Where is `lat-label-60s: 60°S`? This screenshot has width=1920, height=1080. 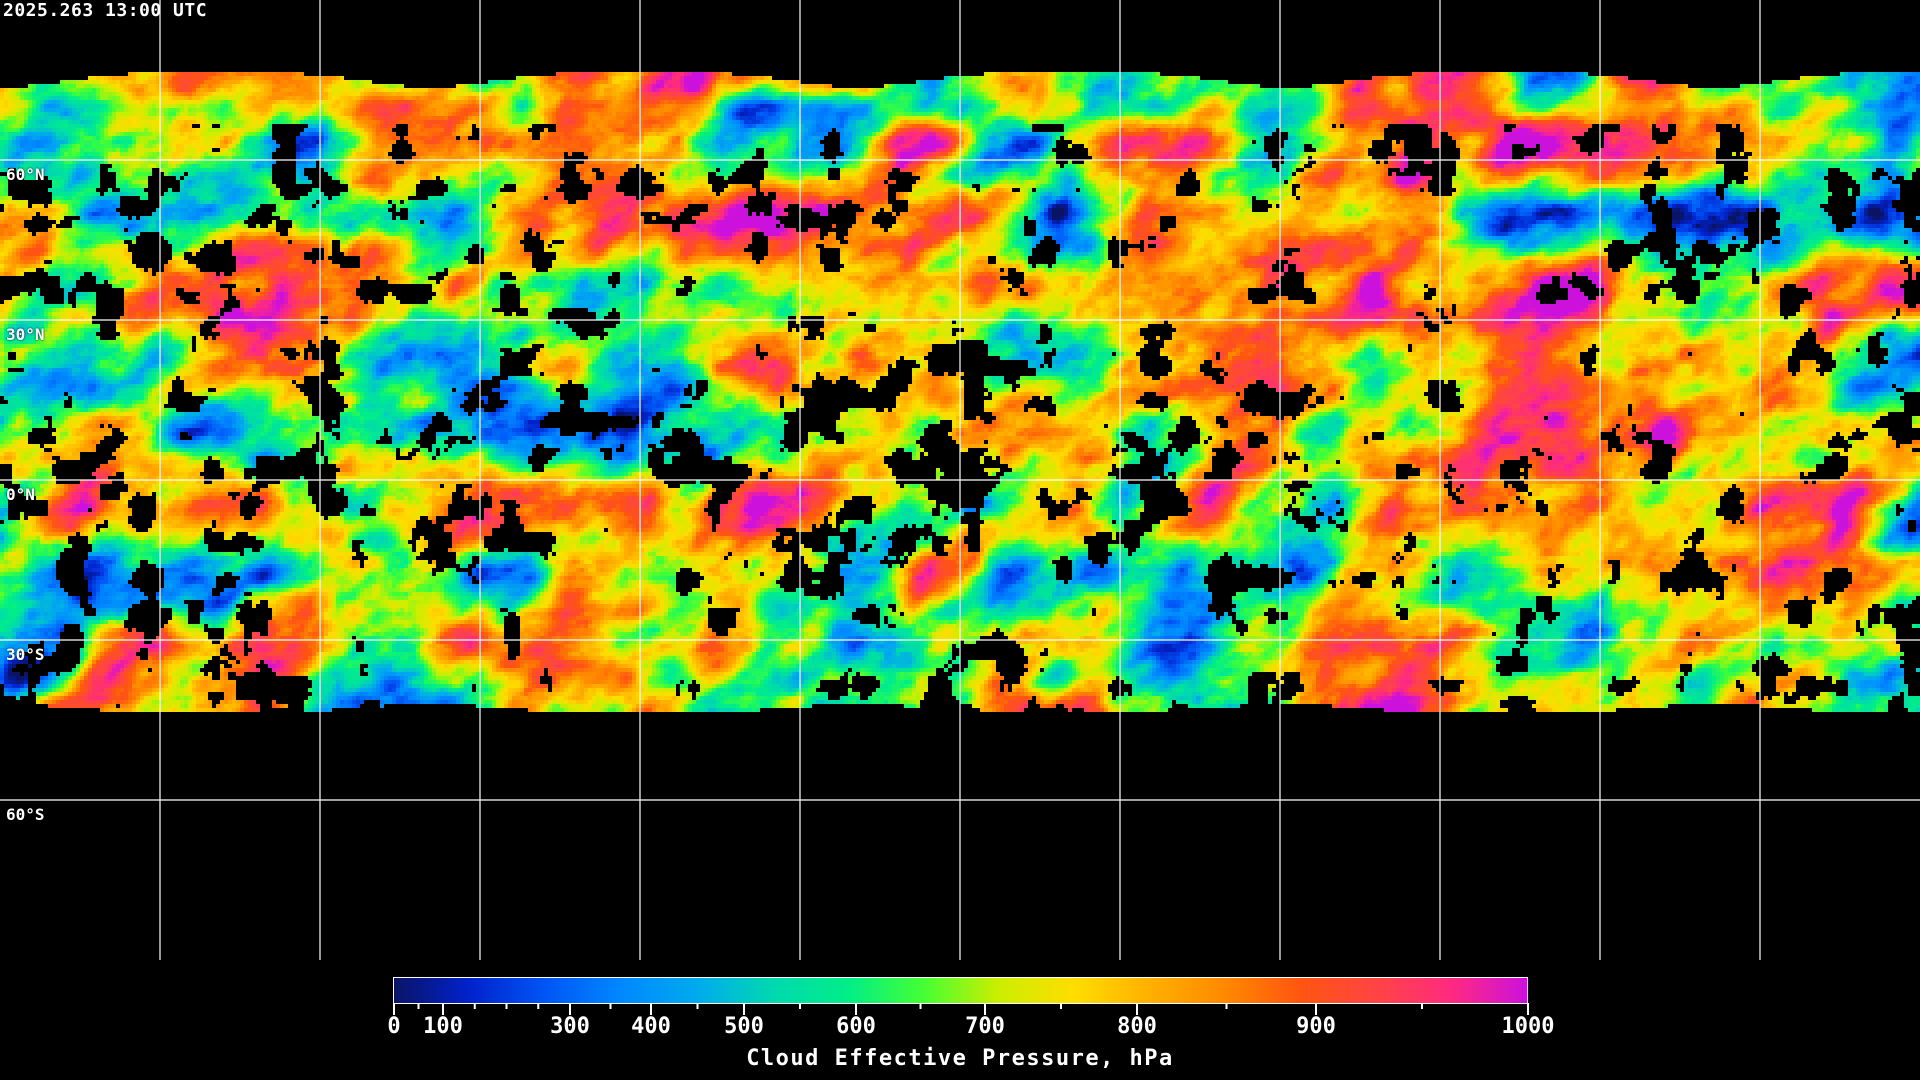 lat-label-60s: 60°S is located at coordinates (25, 814).